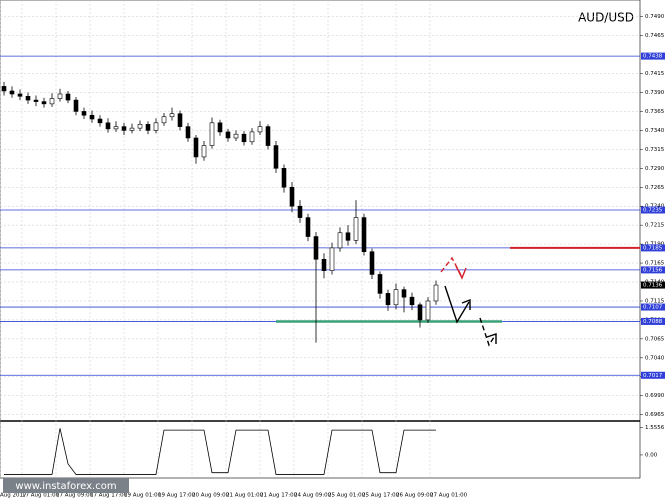 The width and height of the screenshot is (665, 502). What do you see at coordinates (245, 496) in the screenshot?
I see `x-tick-label: 21 Aug 01:00` at bounding box center [245, 496].